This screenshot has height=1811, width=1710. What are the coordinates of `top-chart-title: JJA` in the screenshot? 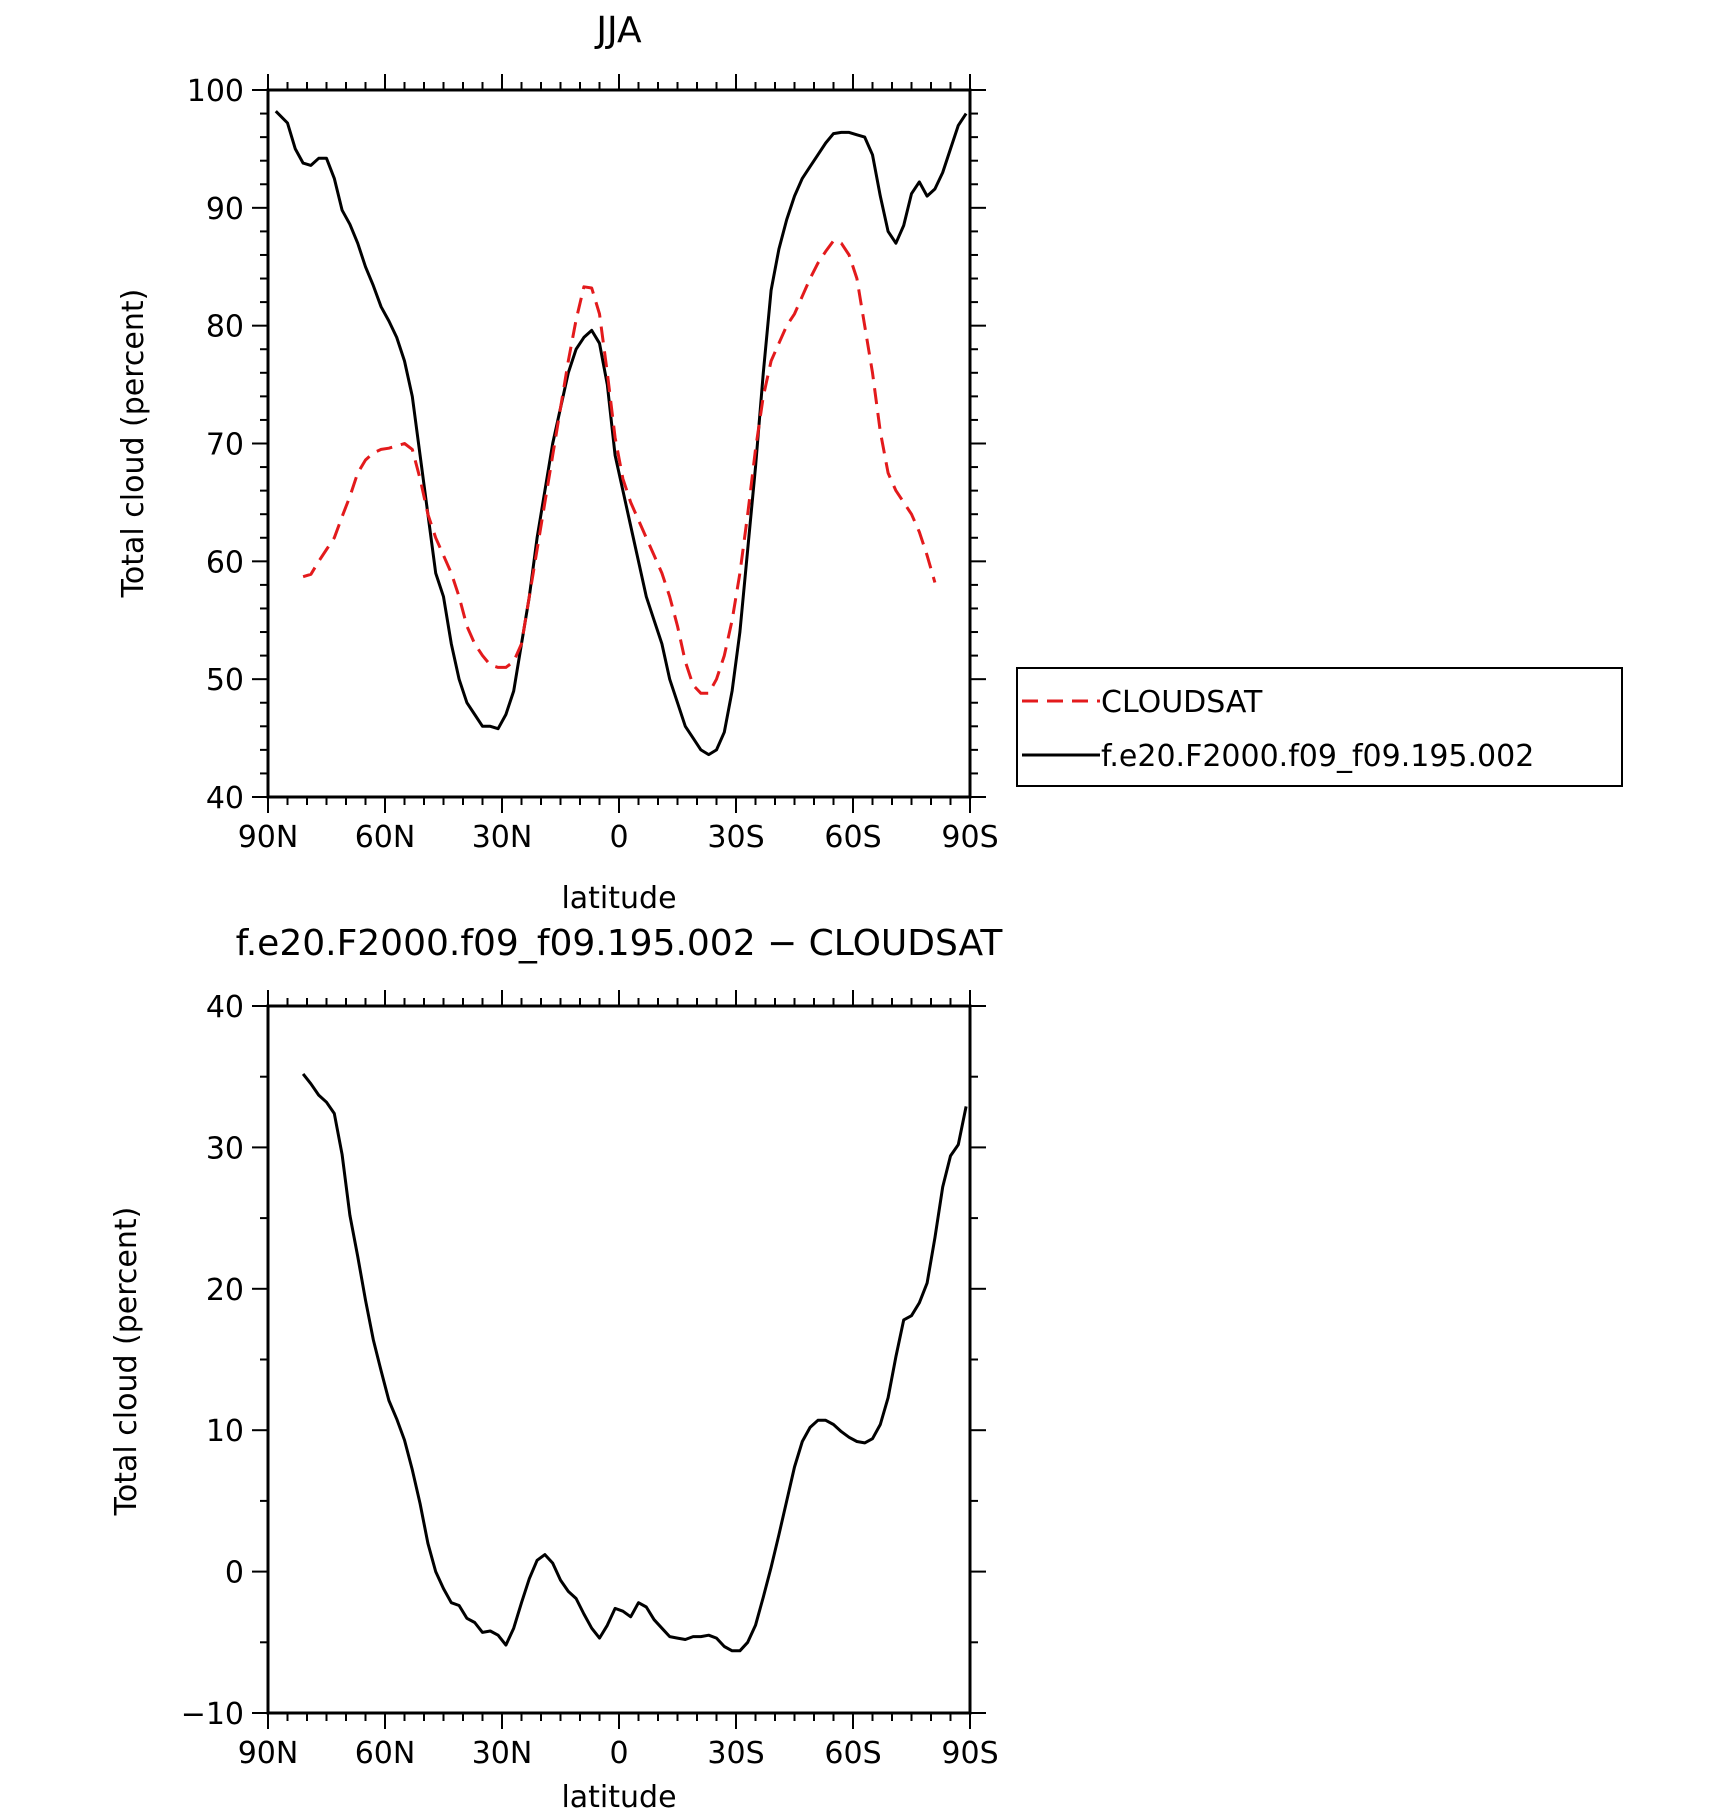 It's located at (618, 30).